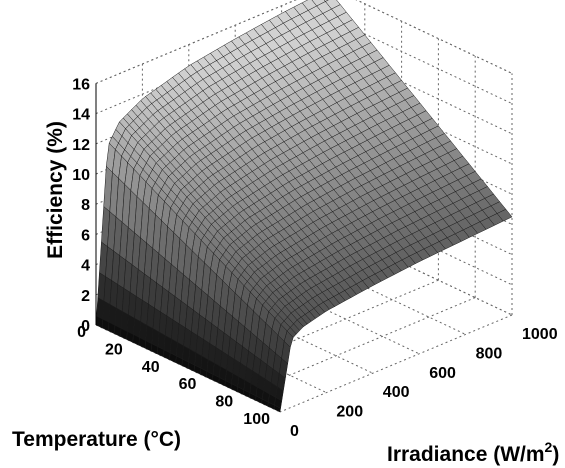 This screenshot has height=468, width=565. I want to click on x-tick-label: 60, so click(188, 384).